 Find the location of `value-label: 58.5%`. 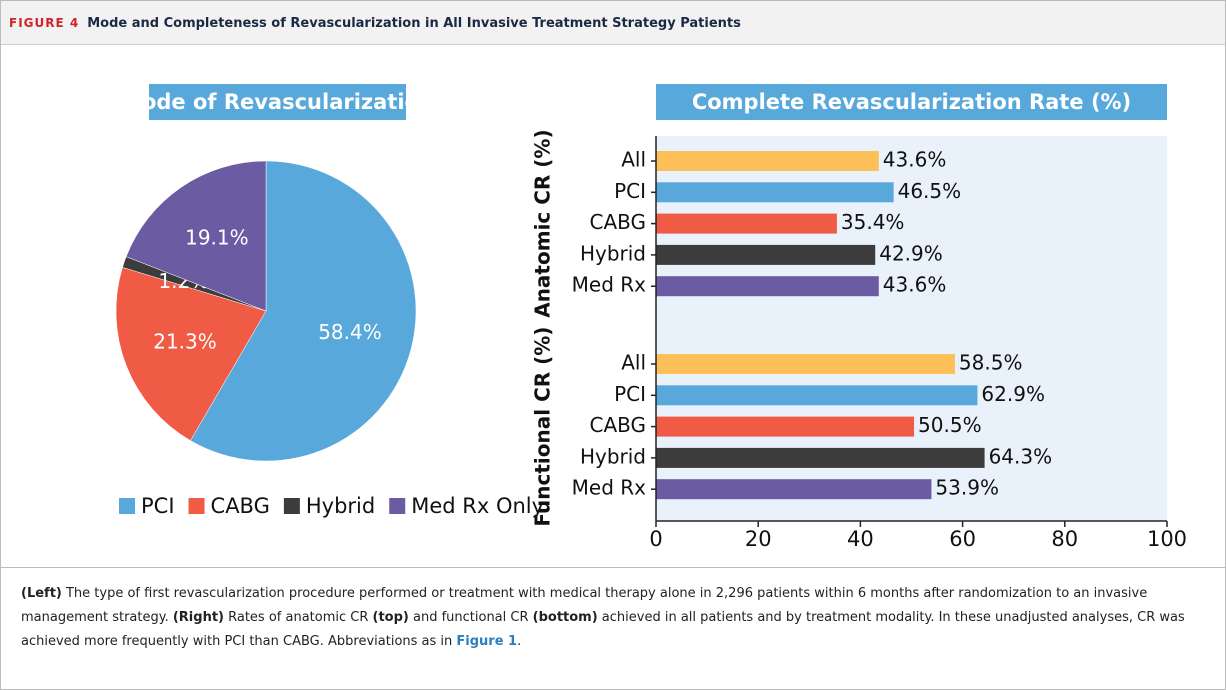

value-label: 58.5% is located at coordinates (991, 363).